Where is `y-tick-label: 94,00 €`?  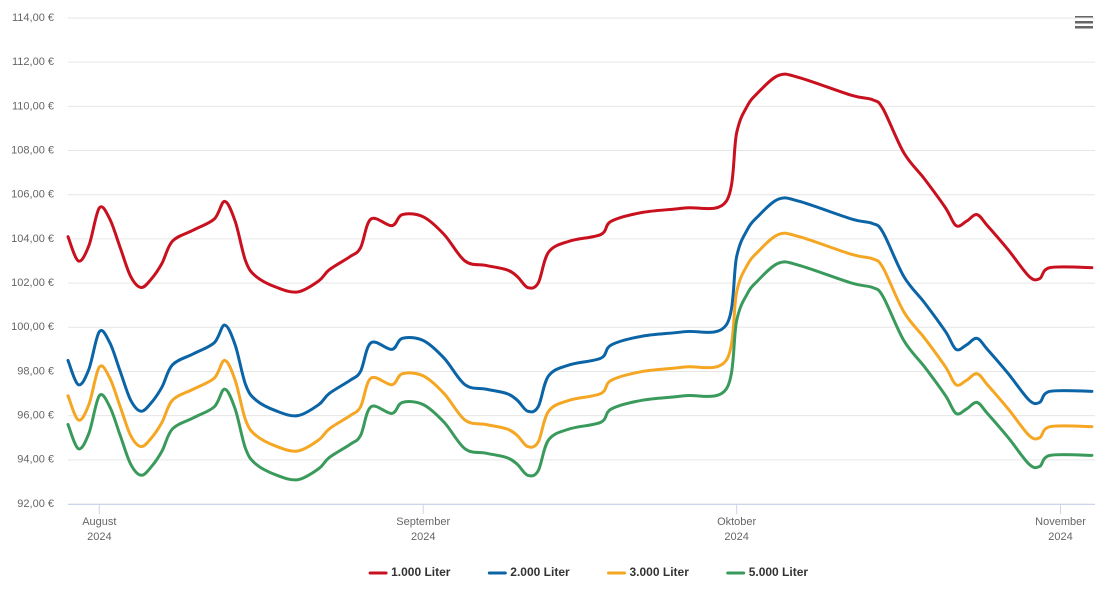
y-tick-label: 94,00 € is located at coordinates (35, 460).